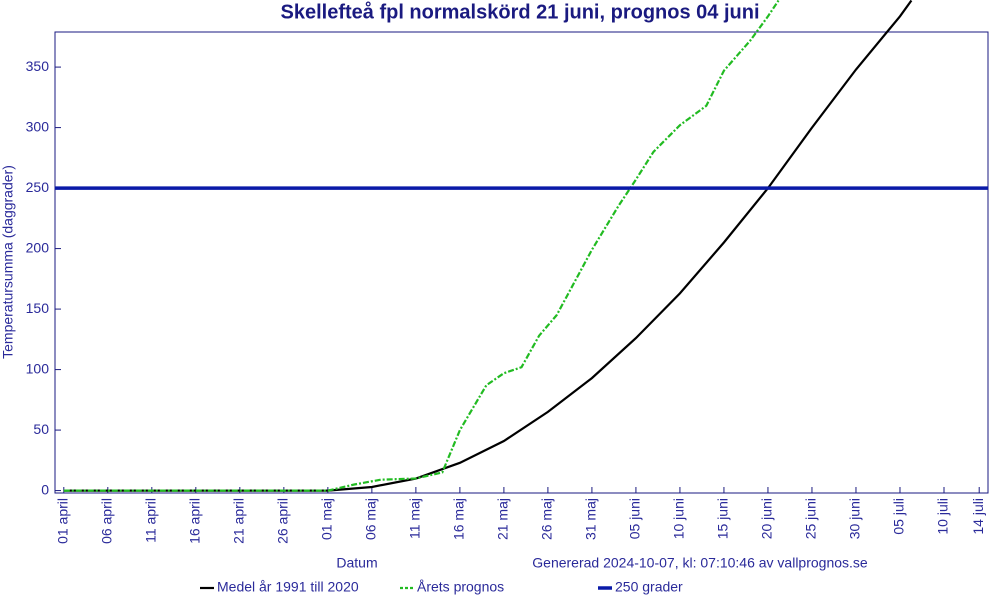 The width and height of the screenshot is (990, 600). I want to click on y-axis-label: Temperatursumma (daggrader), so click(8, 262).